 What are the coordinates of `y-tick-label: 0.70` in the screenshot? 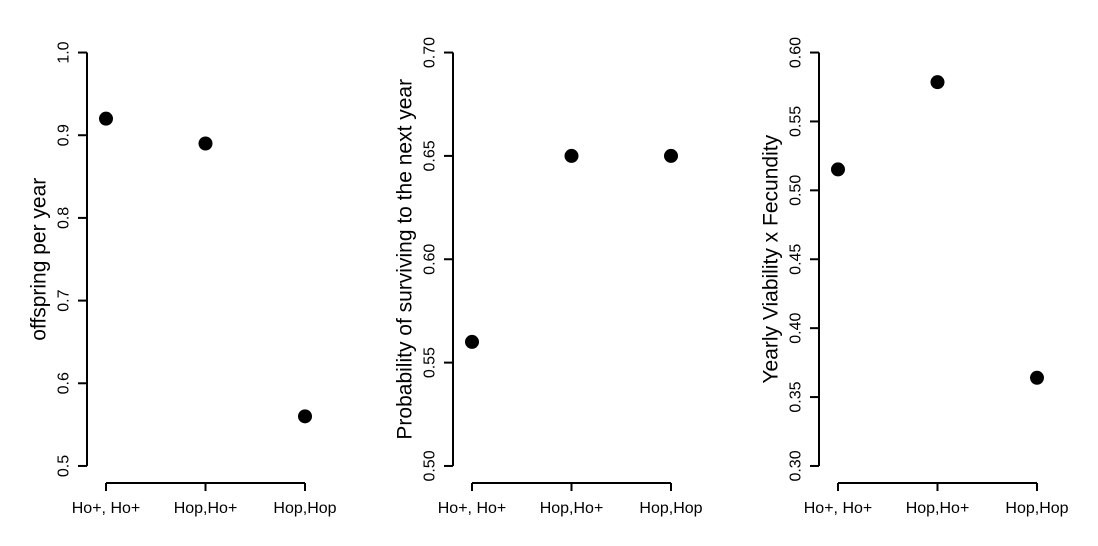 It's located at (430, 52).